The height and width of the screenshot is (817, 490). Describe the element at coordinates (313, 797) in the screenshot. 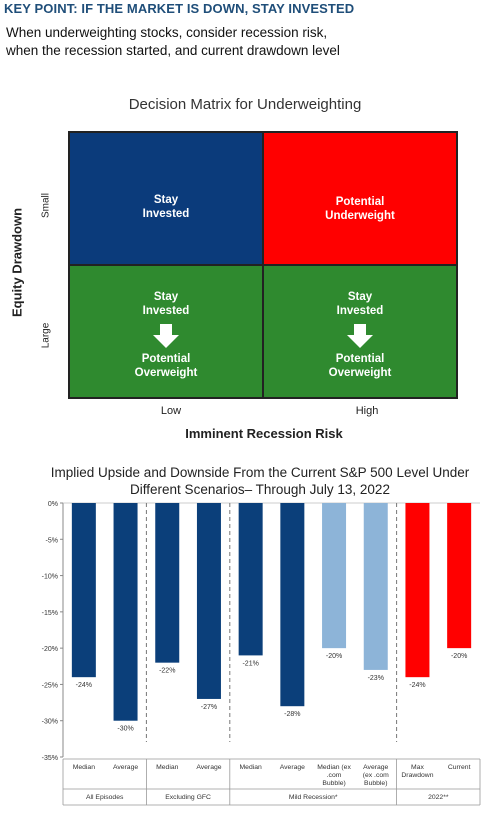

I see `group-label: Mild Recession*` at that location.